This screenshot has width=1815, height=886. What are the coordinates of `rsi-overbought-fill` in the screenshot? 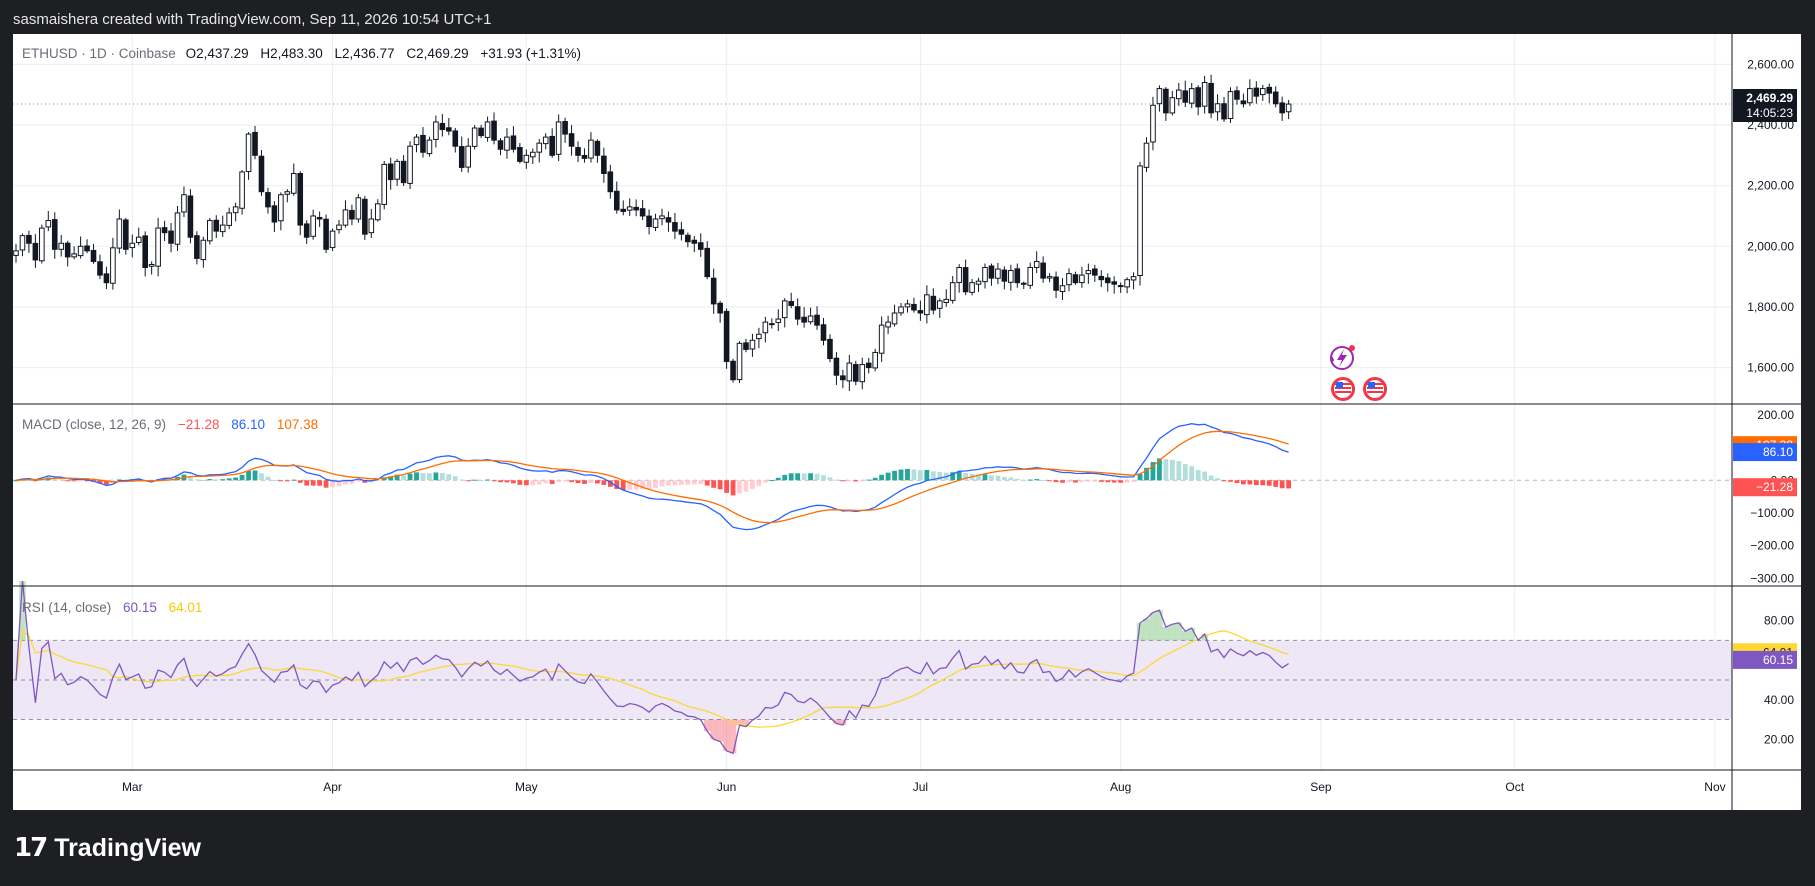 It's located at (1192, 634).